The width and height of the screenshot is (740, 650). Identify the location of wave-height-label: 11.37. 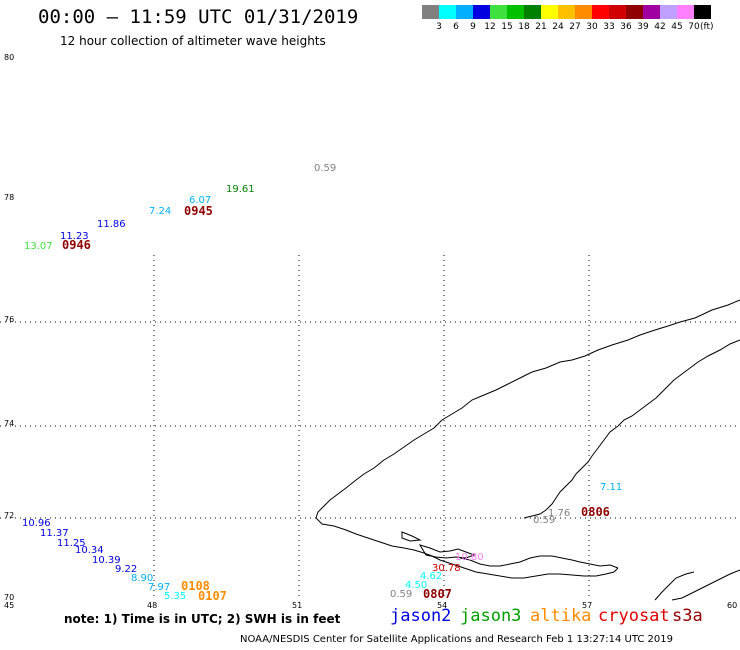
(54, 533).